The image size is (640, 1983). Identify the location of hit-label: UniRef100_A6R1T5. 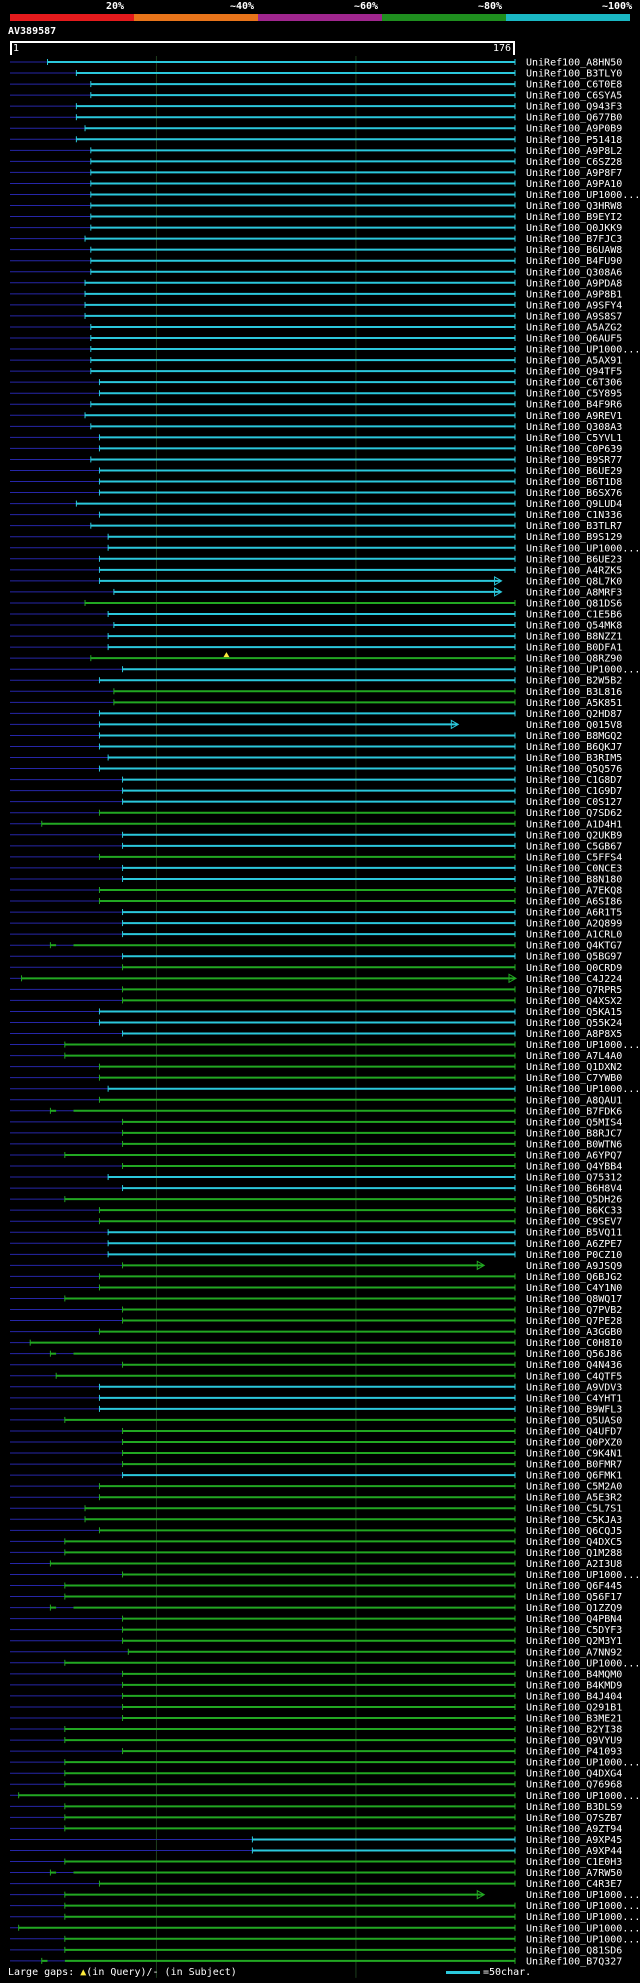
(574, 913).